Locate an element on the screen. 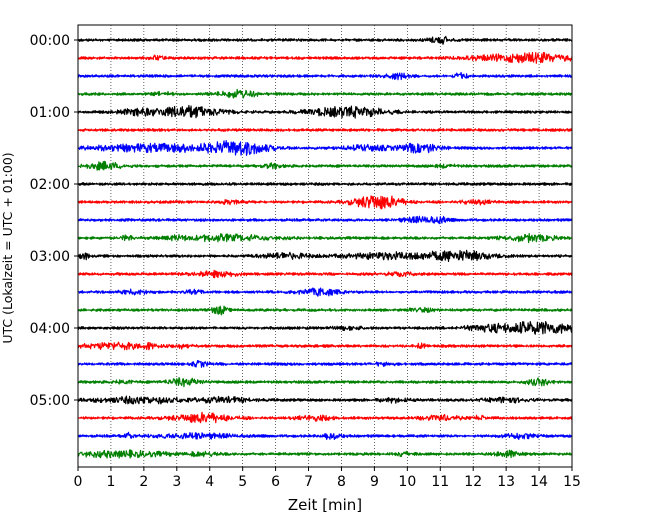  x-tick-label: 7 is located at coordinates (308, 482).